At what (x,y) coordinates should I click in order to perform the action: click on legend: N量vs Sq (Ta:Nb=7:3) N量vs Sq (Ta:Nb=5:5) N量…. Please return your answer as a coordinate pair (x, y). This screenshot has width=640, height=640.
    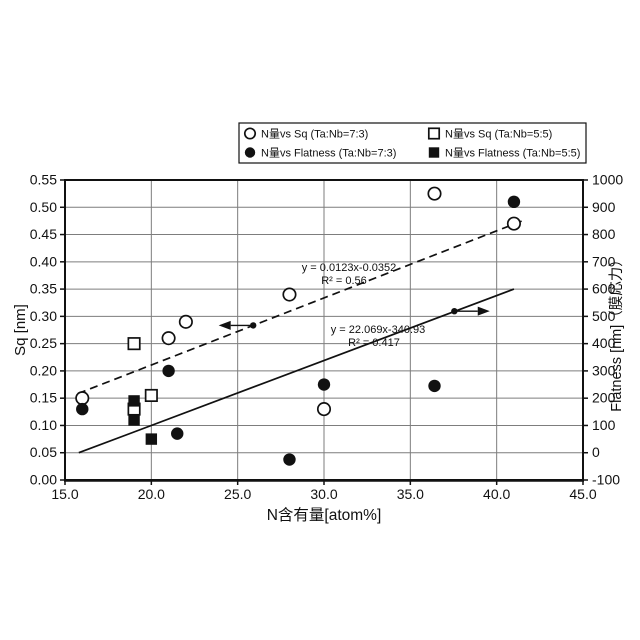
    Looking at the image, I should click on (412, 143).